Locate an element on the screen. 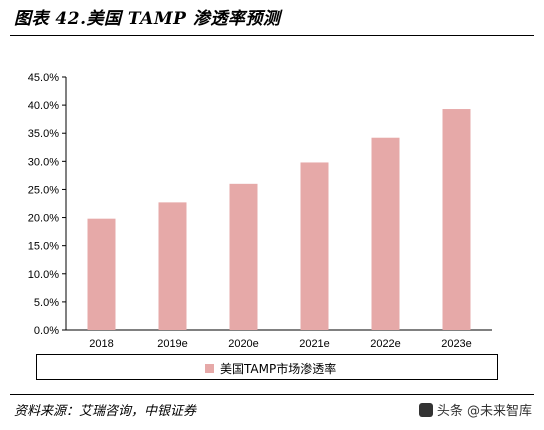  watermark-logo-icon is located at coordinates (425, 410).